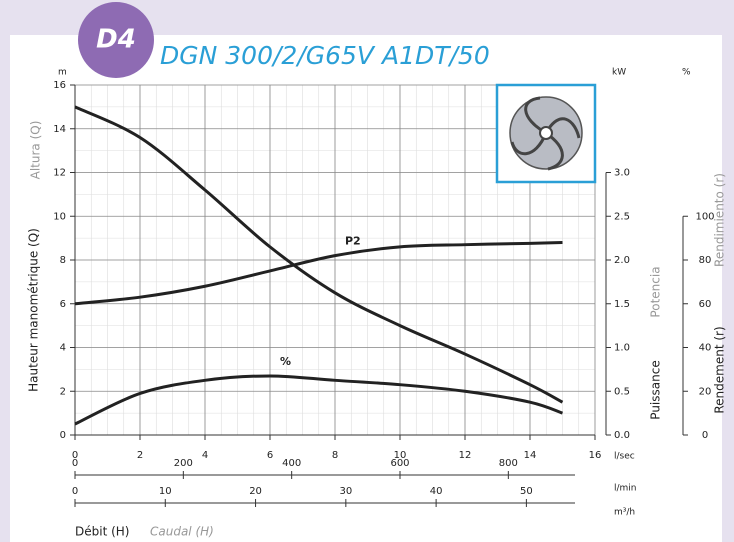 This screenshot has height=542, width=734. What do you see at coordinates (345, 491) in the screenshot?
I see `x-tick-label: 30` at bounding box center [345, 491].